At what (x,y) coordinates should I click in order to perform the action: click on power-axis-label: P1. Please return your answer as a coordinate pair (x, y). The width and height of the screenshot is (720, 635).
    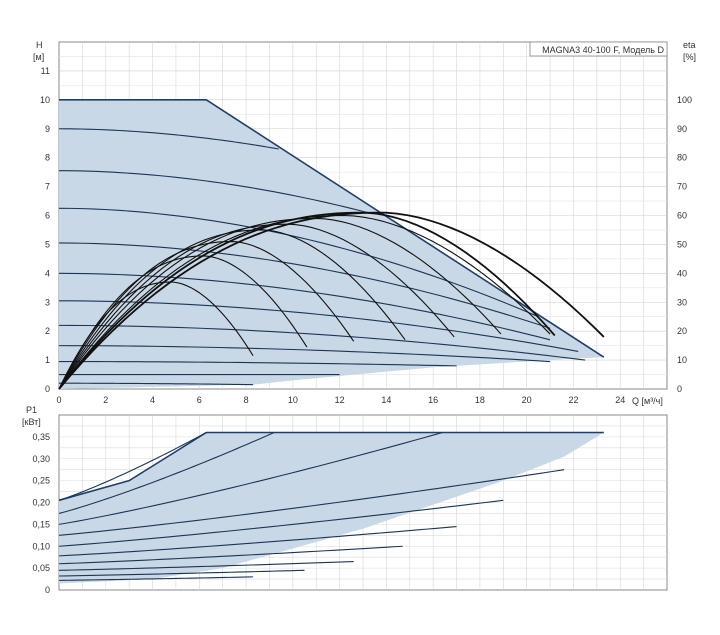
    Looking at the image, I should click on (31, 410).